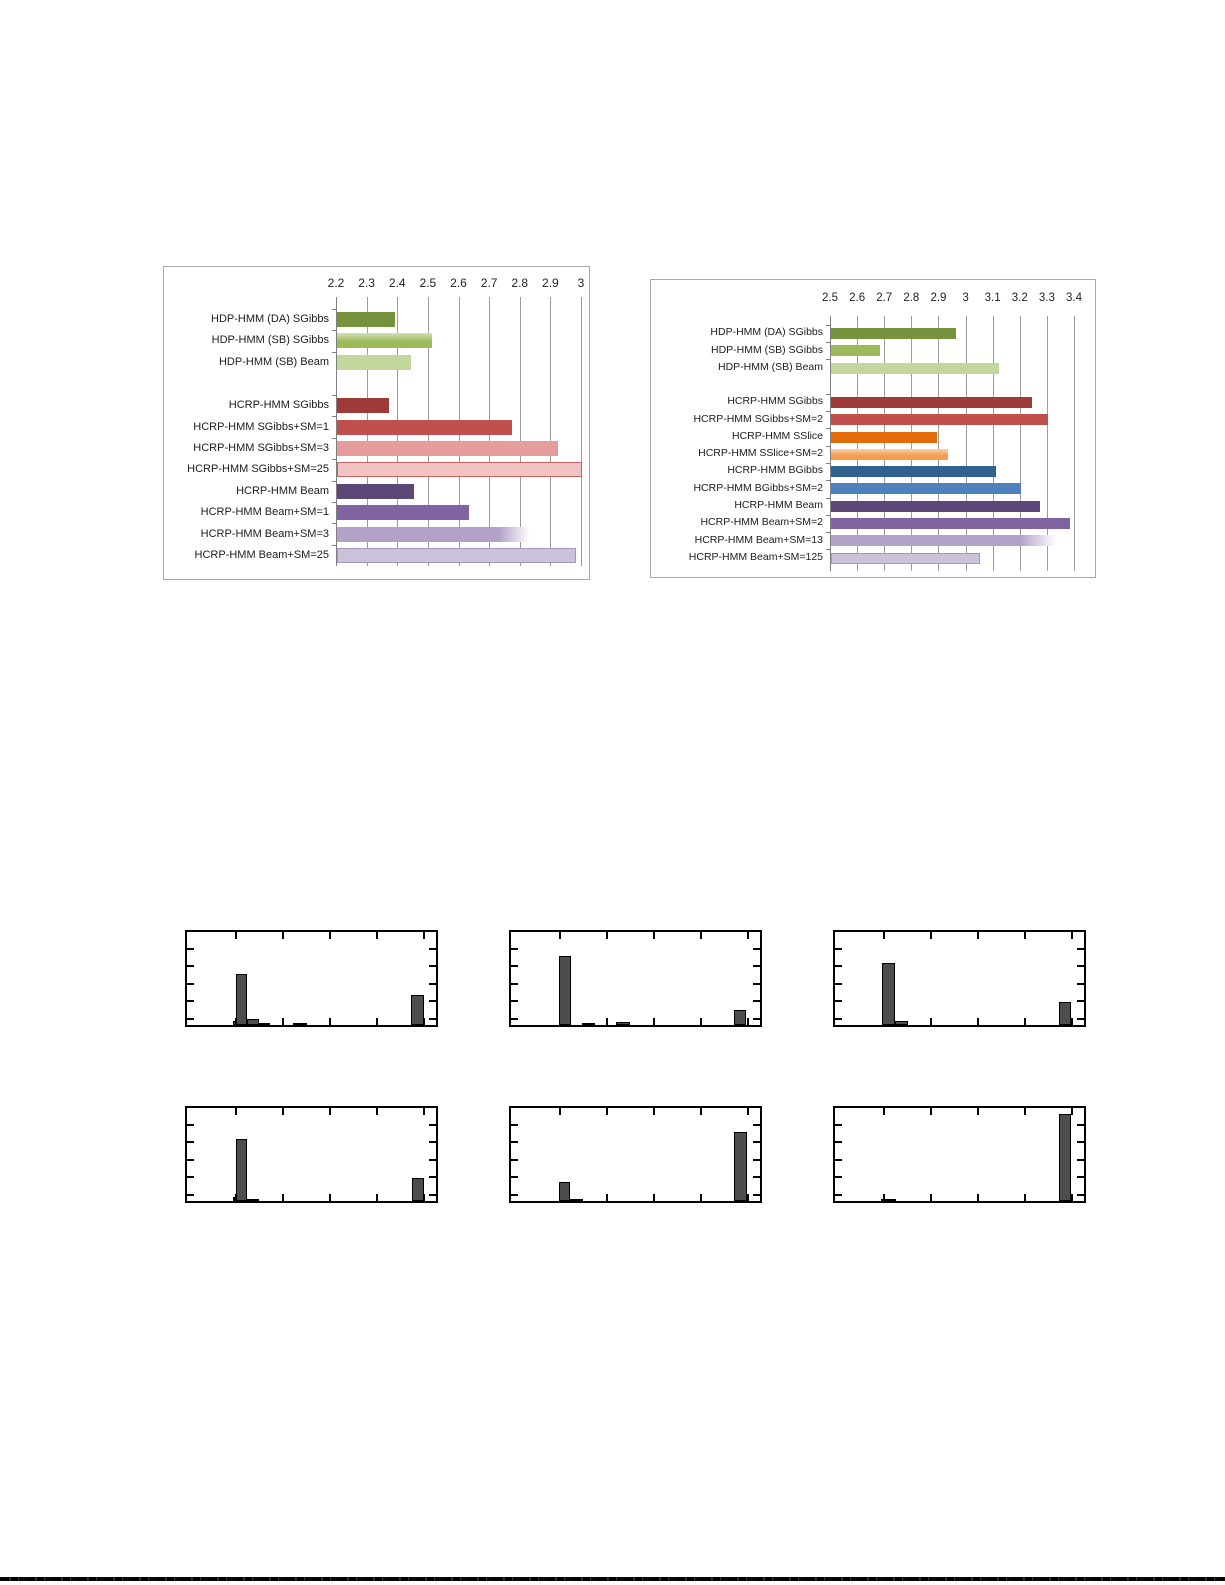  Describe the element at coordinates (366, 283) in the screenshot. I see `axis-tick-label: 2.3` at that location.